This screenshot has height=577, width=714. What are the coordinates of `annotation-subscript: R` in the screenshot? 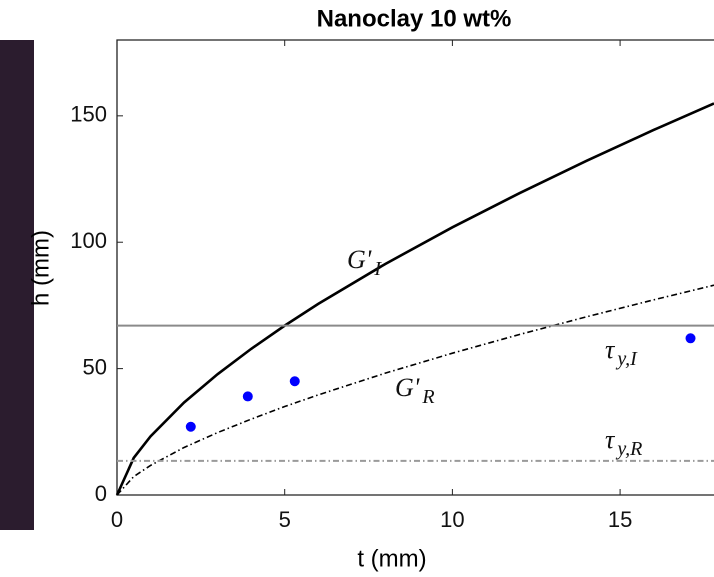 It's located at (427, 397).